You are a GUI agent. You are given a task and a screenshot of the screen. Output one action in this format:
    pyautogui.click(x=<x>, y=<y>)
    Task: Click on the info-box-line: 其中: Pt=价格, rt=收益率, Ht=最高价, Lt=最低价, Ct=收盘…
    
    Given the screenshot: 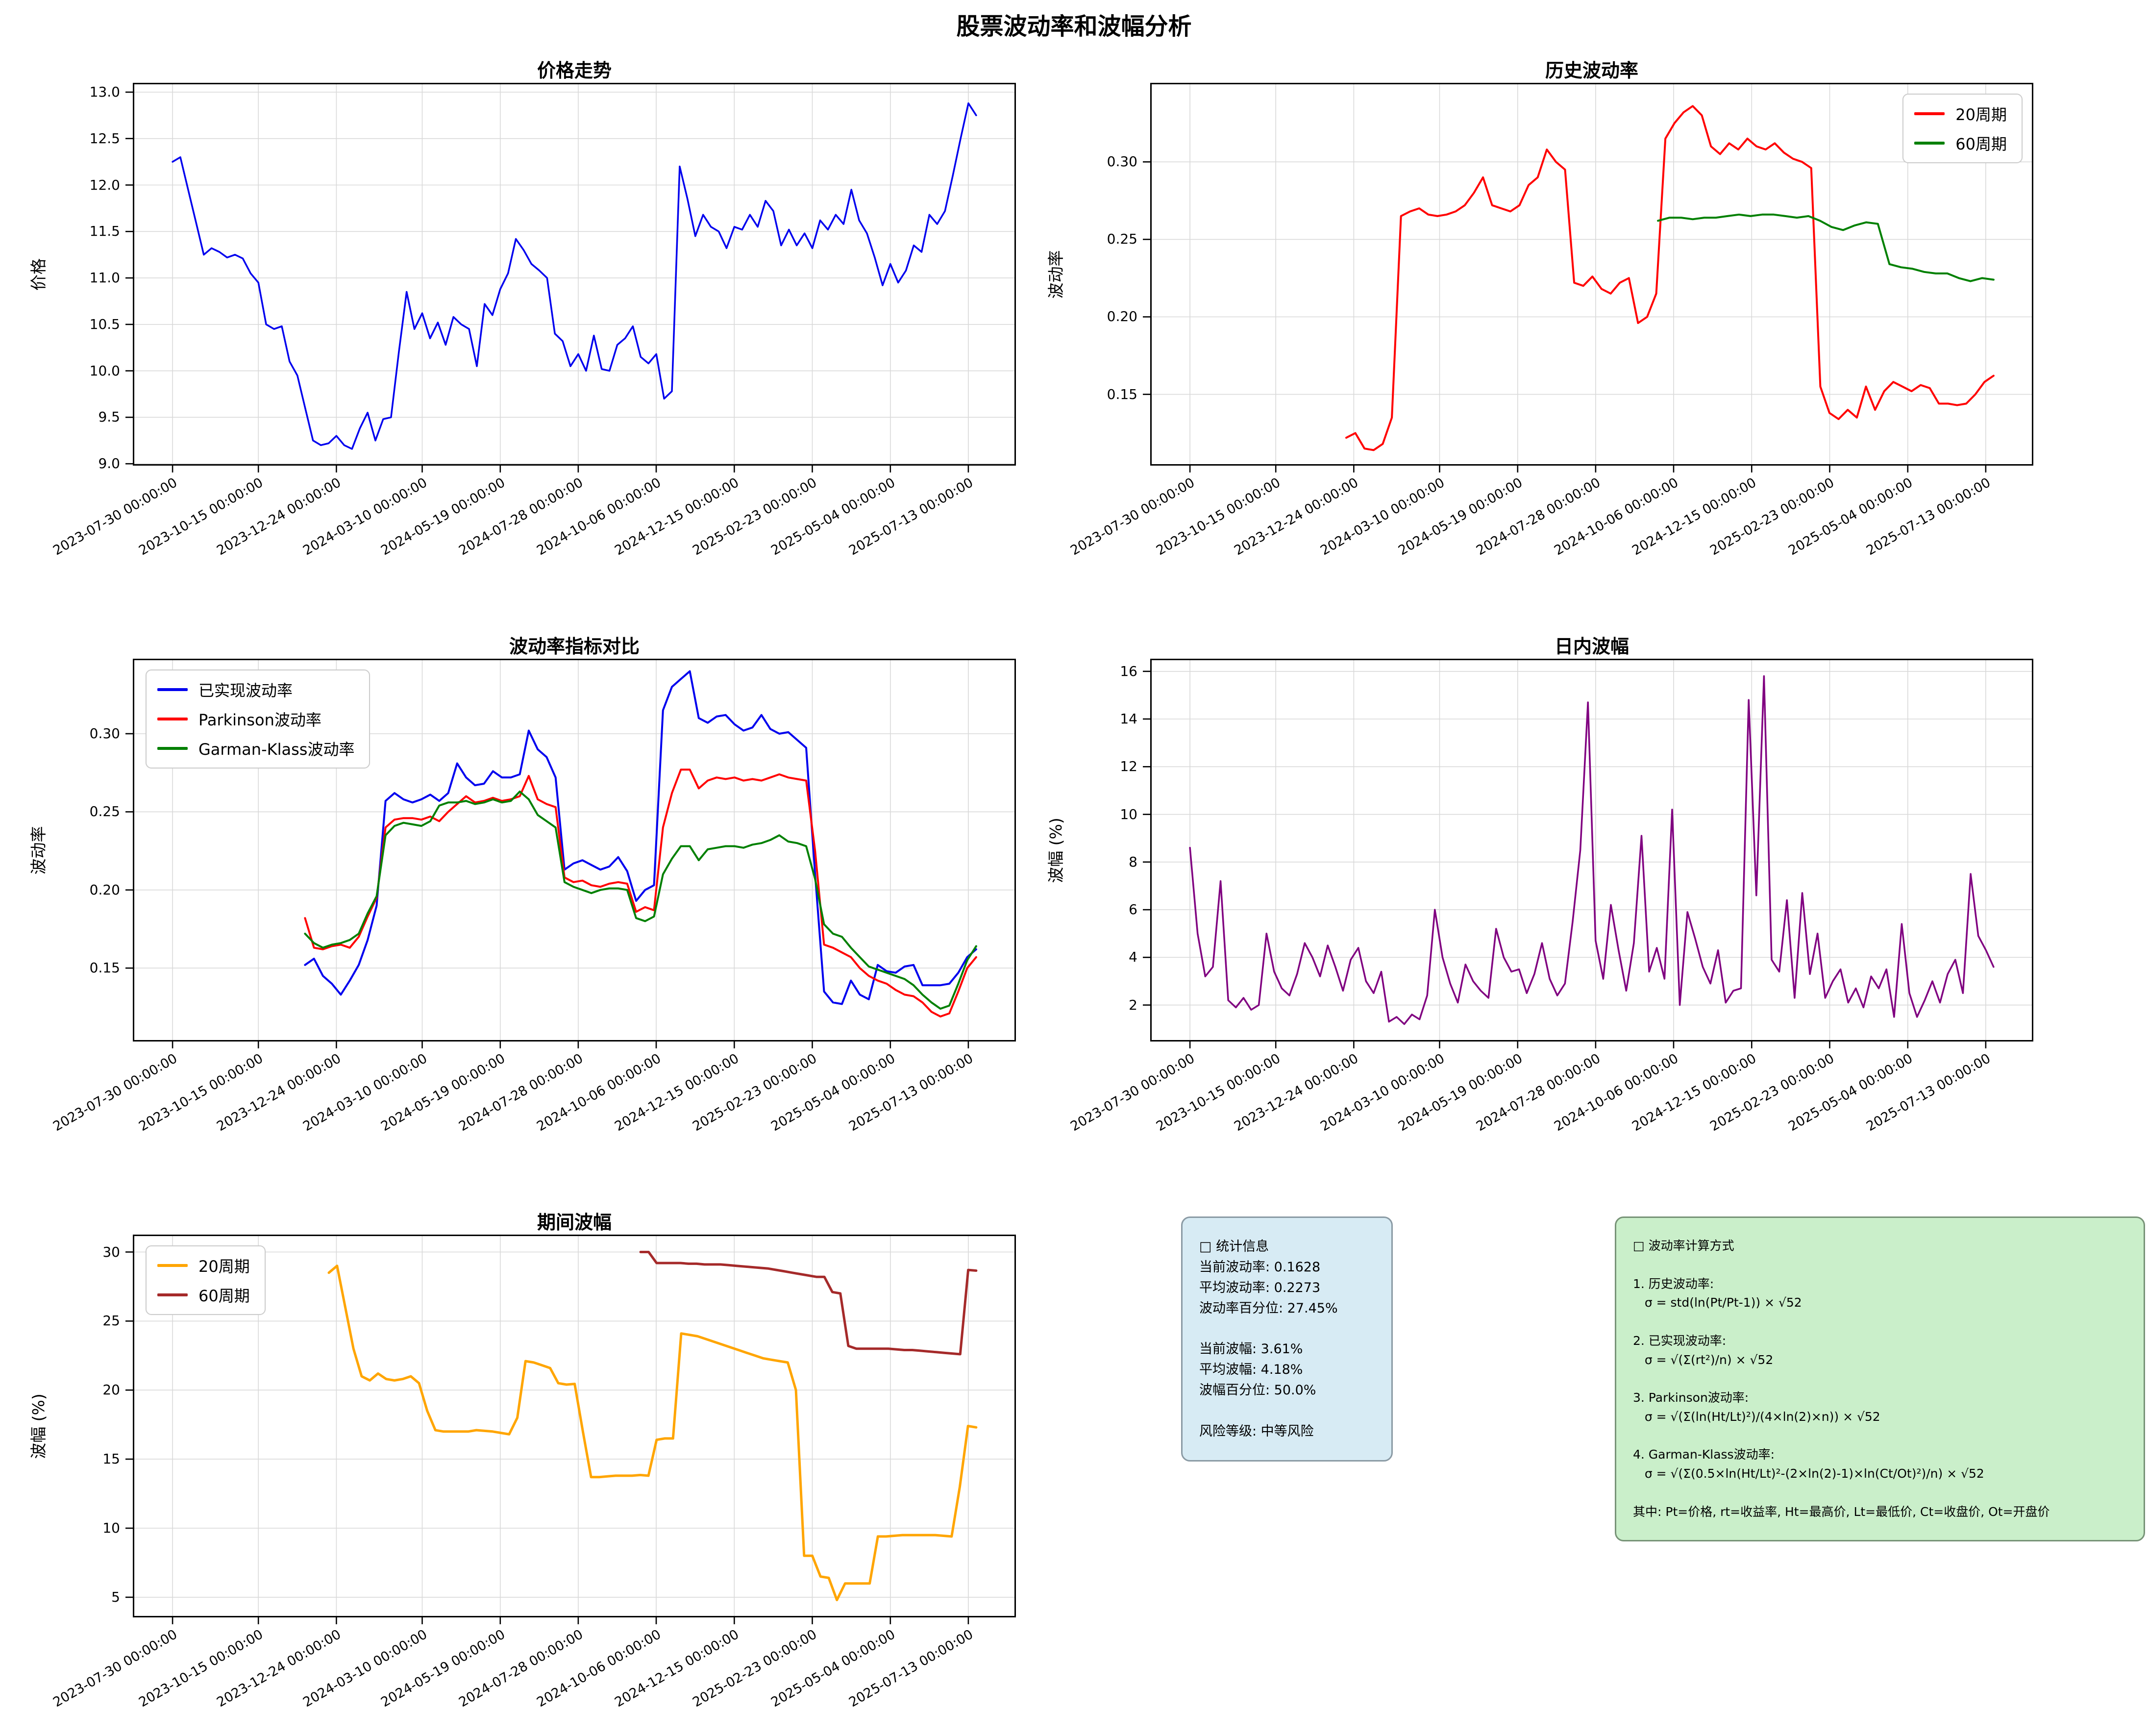 What is the action you would take?
    pyautogui.click(x=1841, y=1511)
    